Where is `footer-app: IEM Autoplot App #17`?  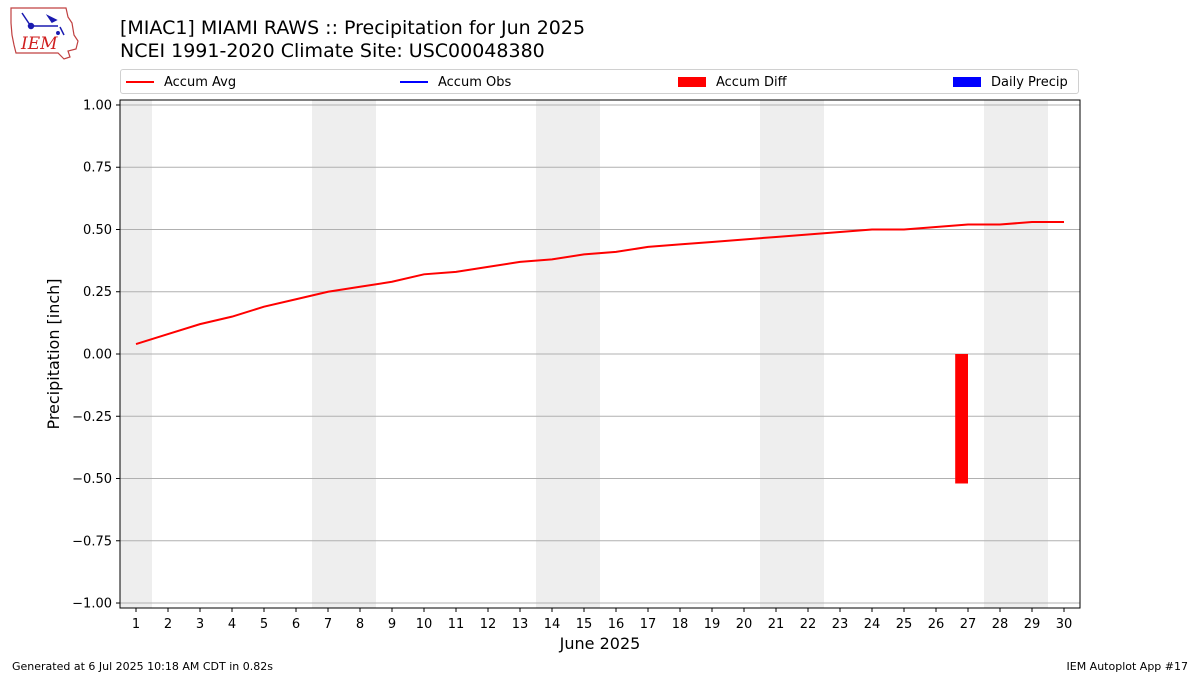
footer-app: IEM Autoplot App #17 is located at coordinates (1127, 666).